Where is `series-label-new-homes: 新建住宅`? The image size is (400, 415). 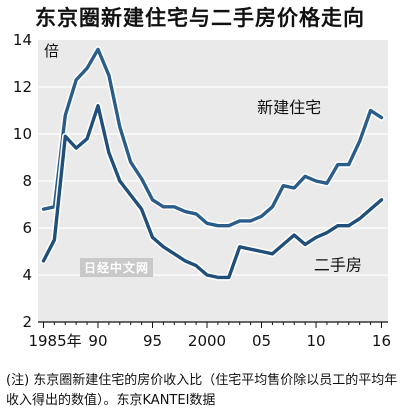
series-label-new-homes: 新建住宅 is located at coordinates (289, 107).